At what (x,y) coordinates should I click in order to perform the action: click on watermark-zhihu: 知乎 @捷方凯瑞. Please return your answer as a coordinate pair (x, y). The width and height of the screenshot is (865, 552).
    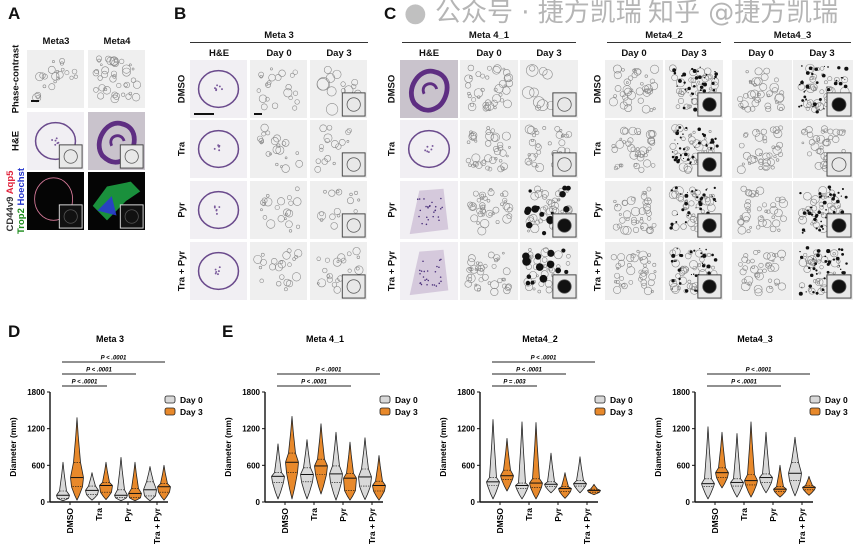
    Looking at the image, I should click on (743, 14).